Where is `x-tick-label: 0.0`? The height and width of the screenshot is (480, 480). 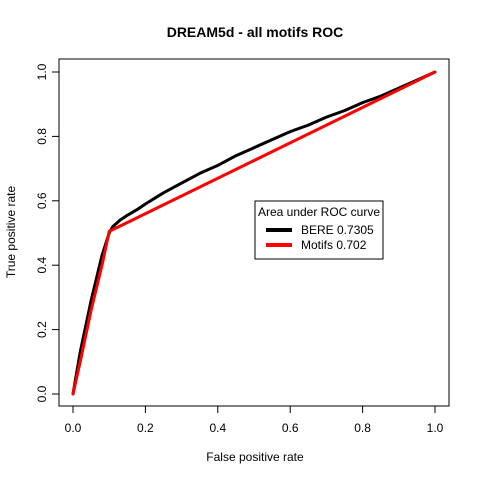 x-tick-label: 0.0 is located at coordinates (73, 428).